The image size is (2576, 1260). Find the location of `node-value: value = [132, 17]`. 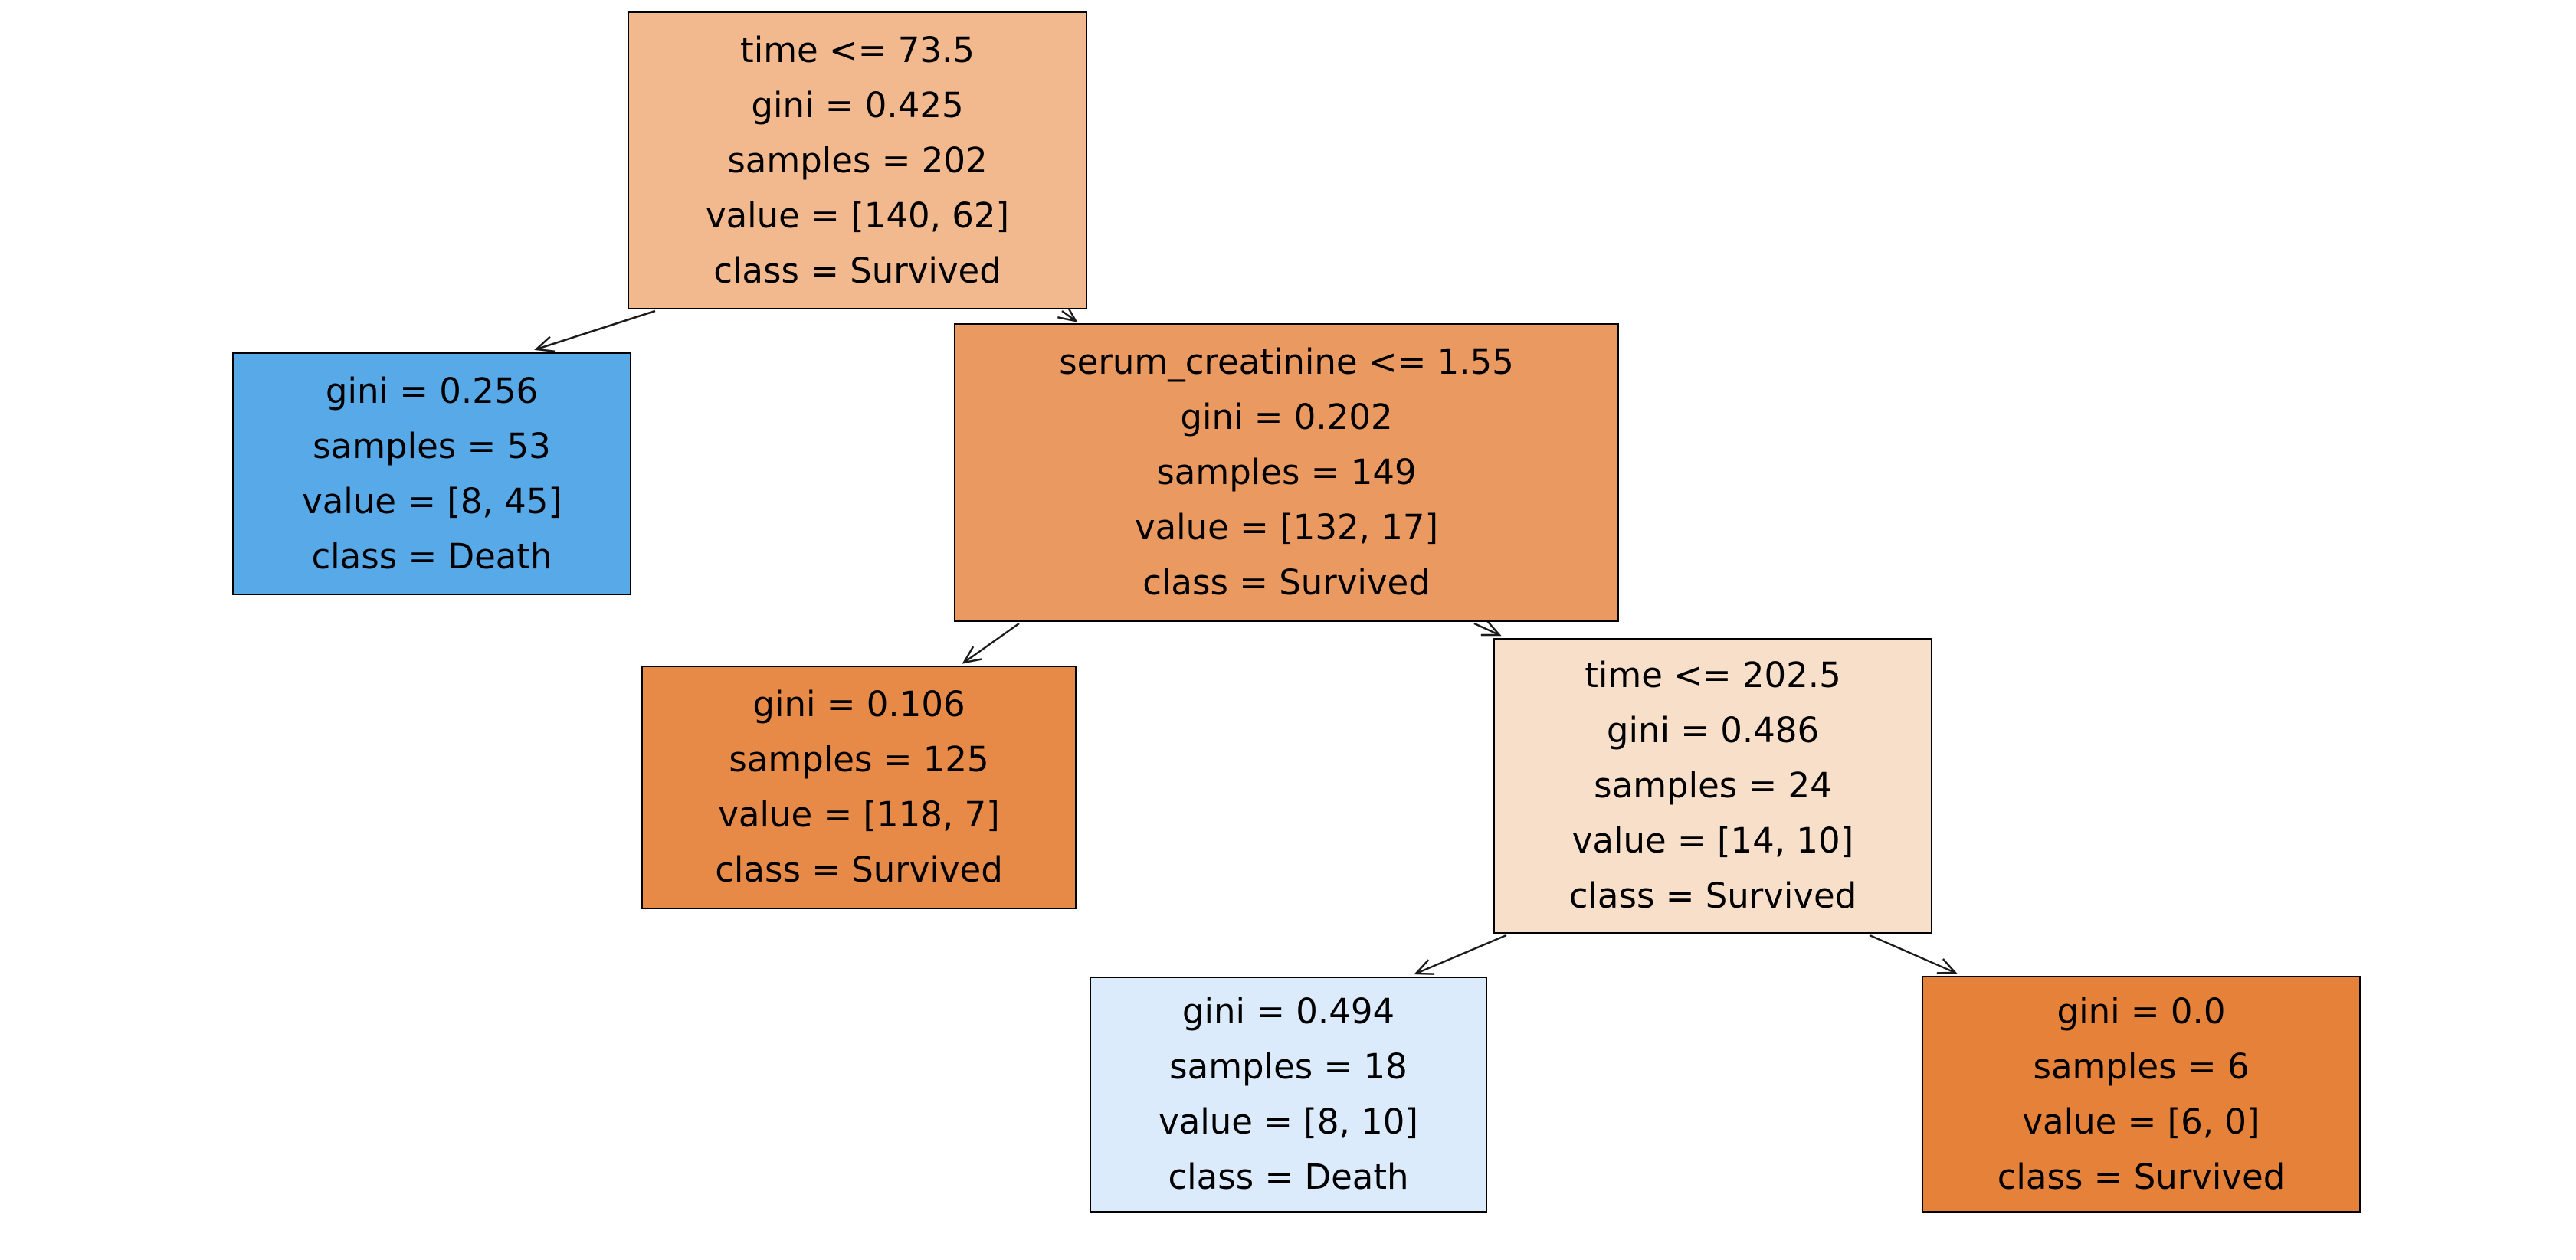

node-value: value = [132, 17] is located at coordinates (1287, 527).